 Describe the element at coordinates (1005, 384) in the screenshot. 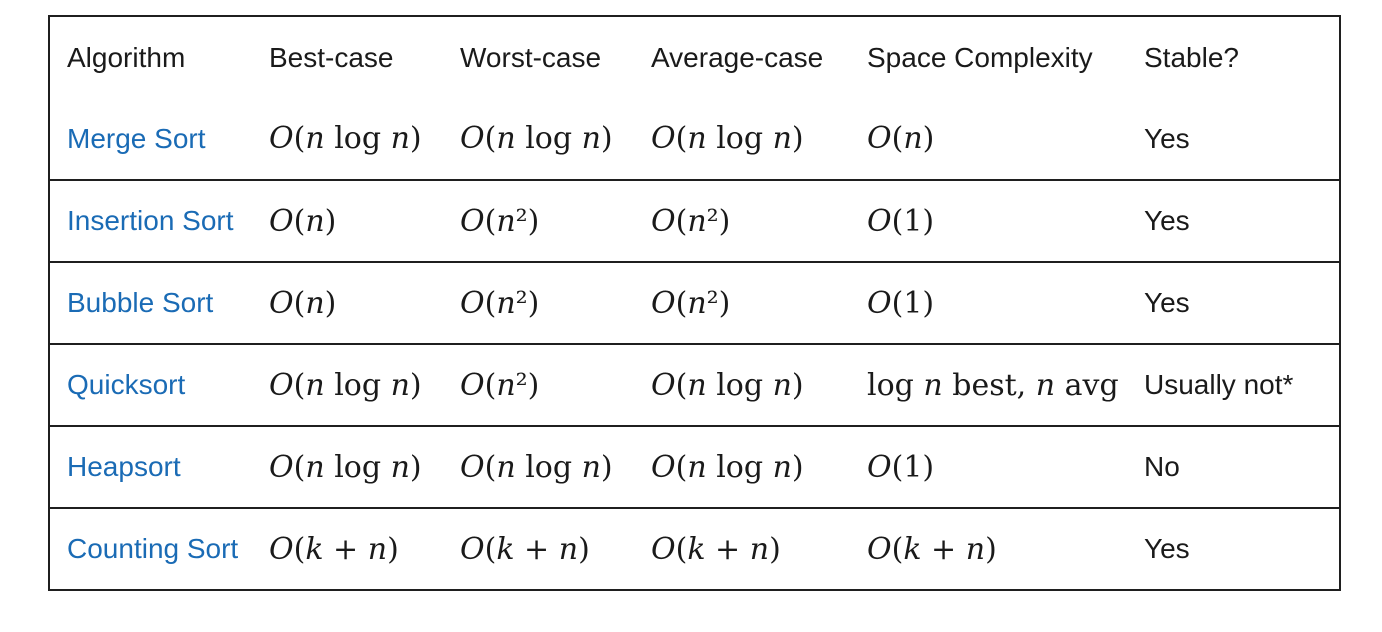

I see `space-complexity-cell: log n best, n avg` at that location.